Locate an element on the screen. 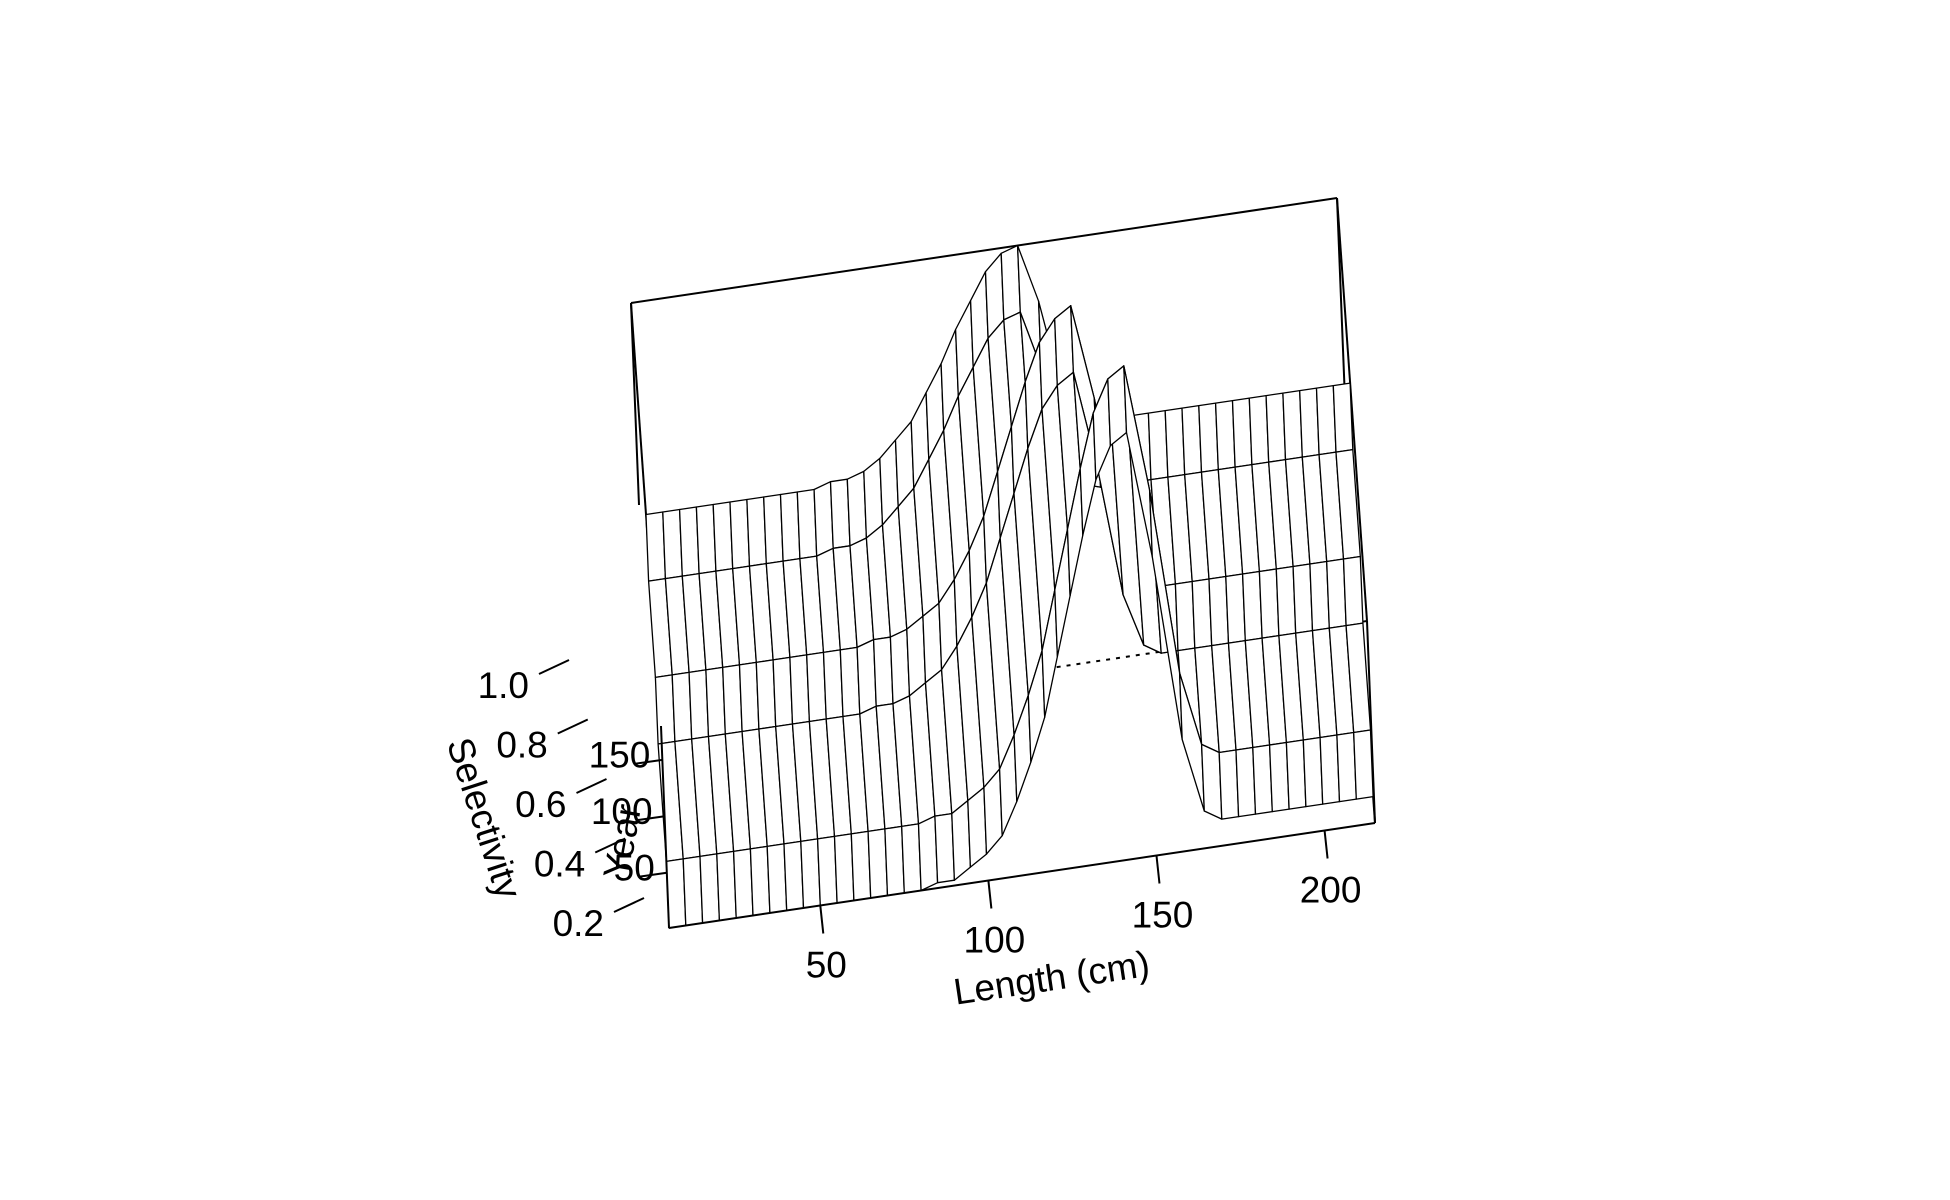 This screenshot has height=1200, width=1950. x-tick-label: 200 is located at coordinates (1331, 889).